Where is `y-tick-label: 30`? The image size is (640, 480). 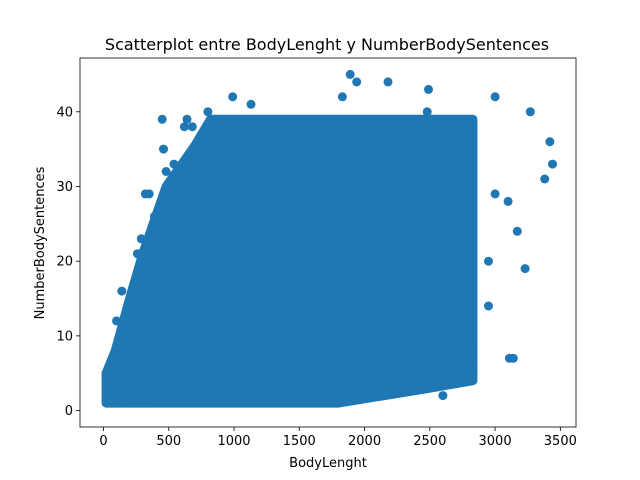 y-tick-label: 30 is located at coordinates (64, 187).